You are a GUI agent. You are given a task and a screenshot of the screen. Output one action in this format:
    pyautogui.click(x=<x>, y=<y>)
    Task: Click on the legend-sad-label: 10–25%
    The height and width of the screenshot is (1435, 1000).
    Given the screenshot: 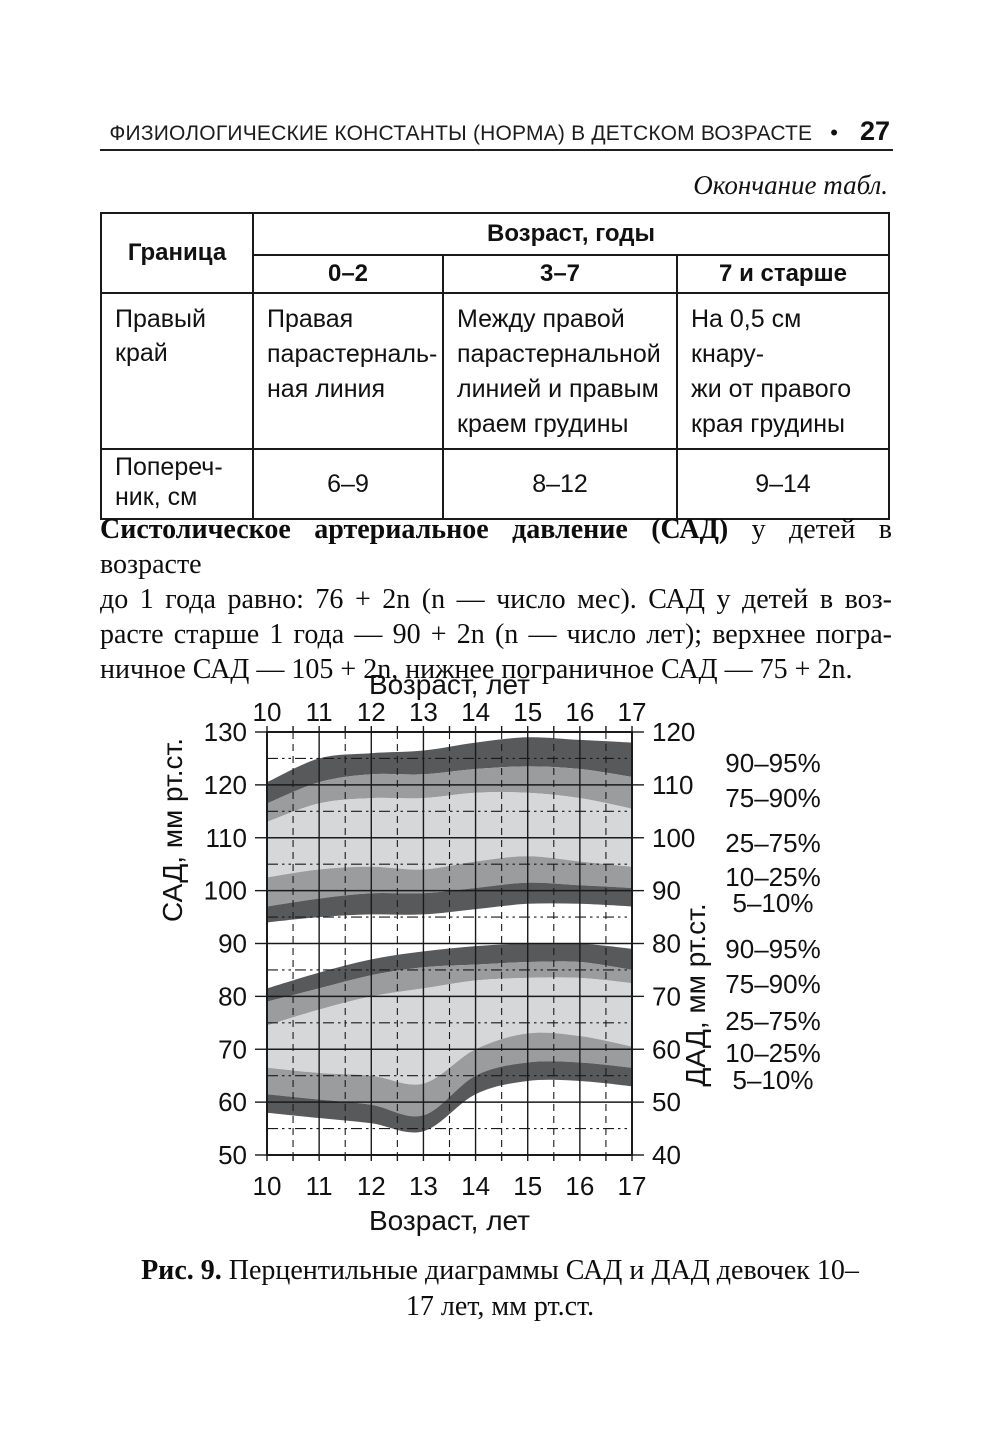 What is the action you would take?
    pyautogui.click(x=772, y=877)
    